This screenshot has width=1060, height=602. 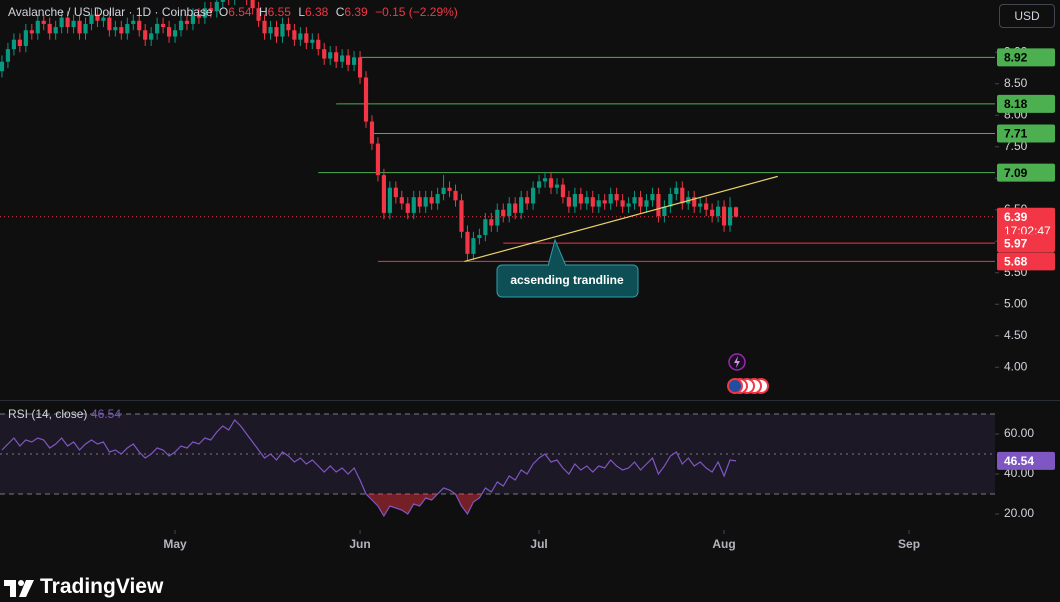 I want to click on logo-mark, so click(x=10, y=588).